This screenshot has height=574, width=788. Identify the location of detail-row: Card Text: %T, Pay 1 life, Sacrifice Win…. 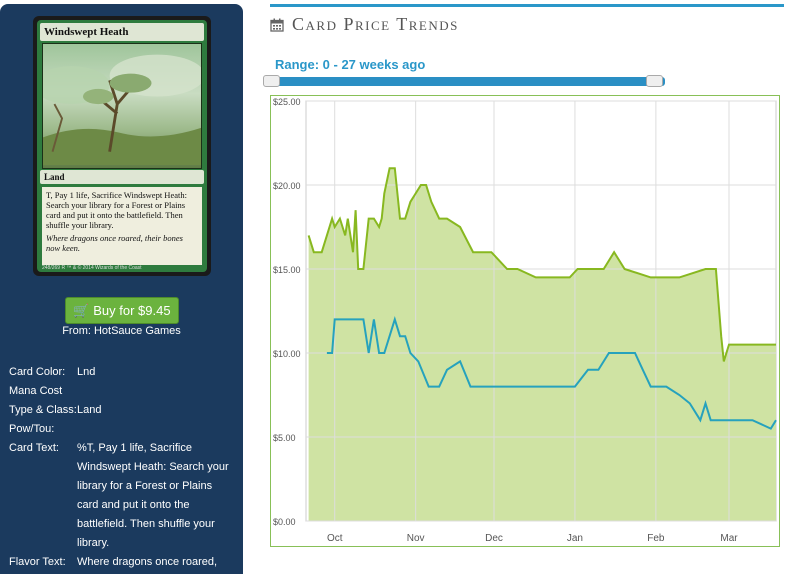
(119, 496).